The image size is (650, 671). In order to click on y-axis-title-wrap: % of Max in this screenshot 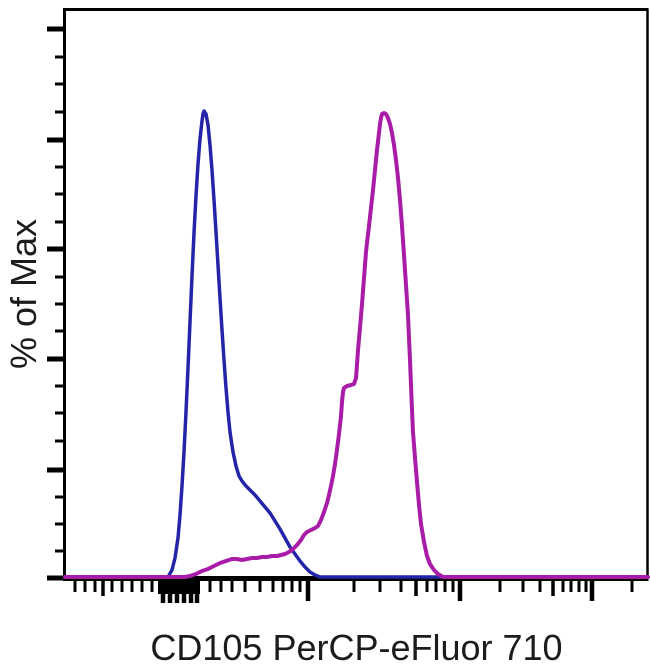, I will do `click(24, 294)`.